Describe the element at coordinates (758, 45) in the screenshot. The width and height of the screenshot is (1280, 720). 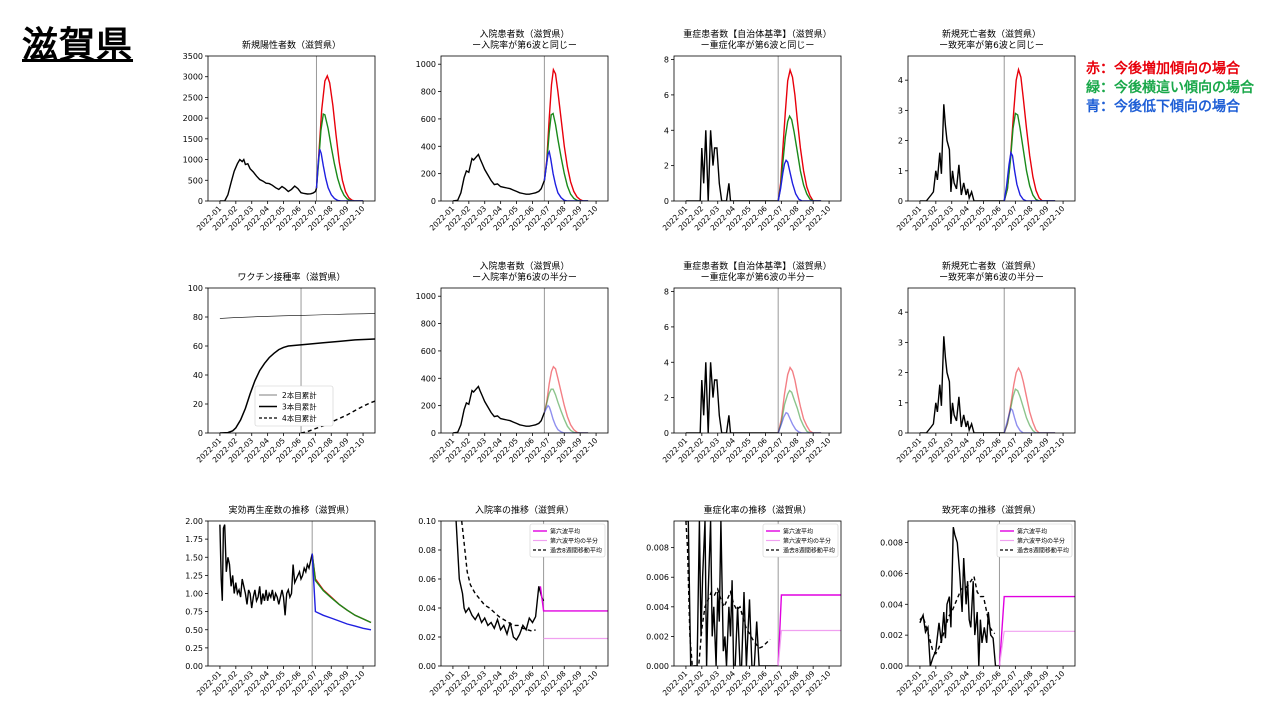
I see `chart-title: ー重症化率が第6波と同じー` at that location.